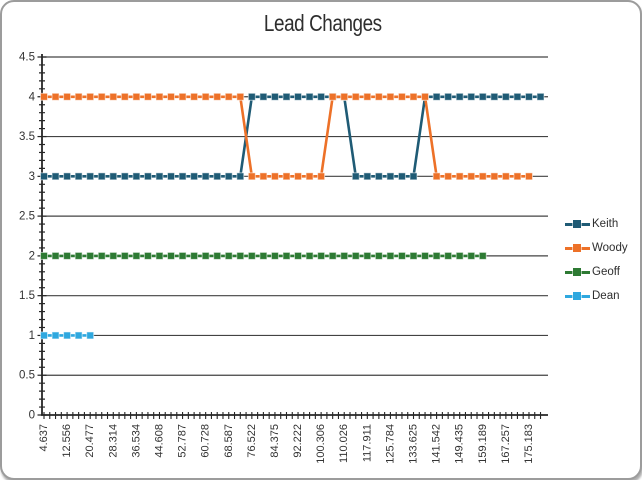  What do you see at coordinates (610, 248) in the screenshot?
I see `legend-label: Woody` at bounding box center [610, 248].